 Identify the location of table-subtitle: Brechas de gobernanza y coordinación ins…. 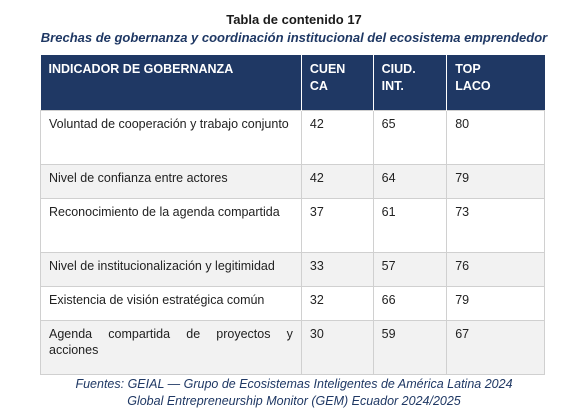
(294, 37).